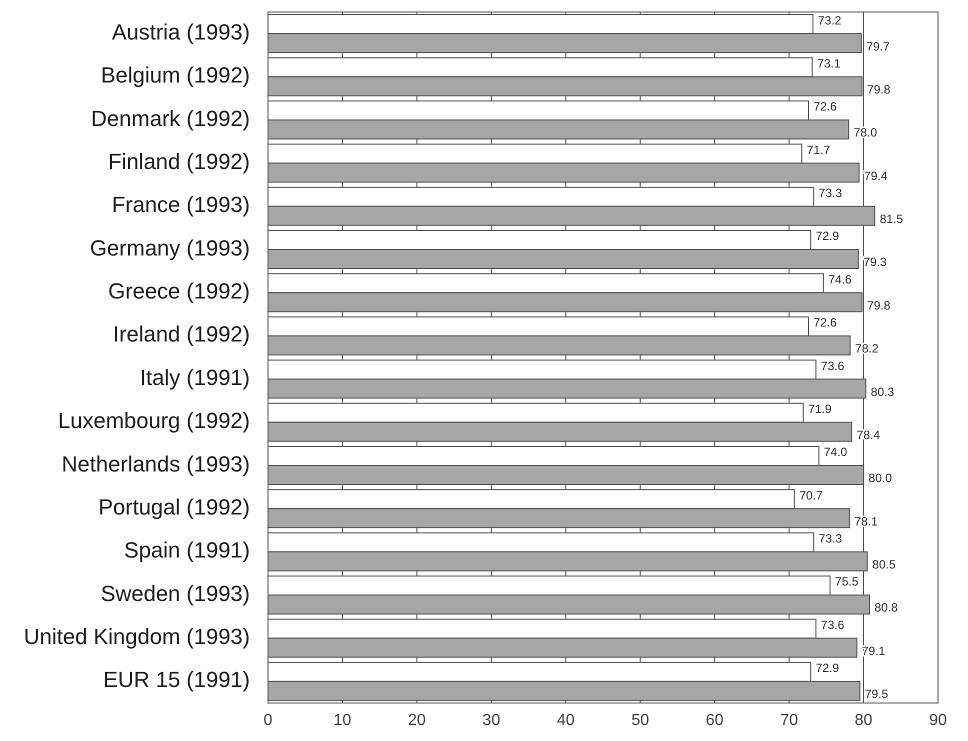 The image size is (968, 741). Describe the element at coordinates (170, 247) in the screenshot. I see `y-tick-label: Germany (1993)` at that location.